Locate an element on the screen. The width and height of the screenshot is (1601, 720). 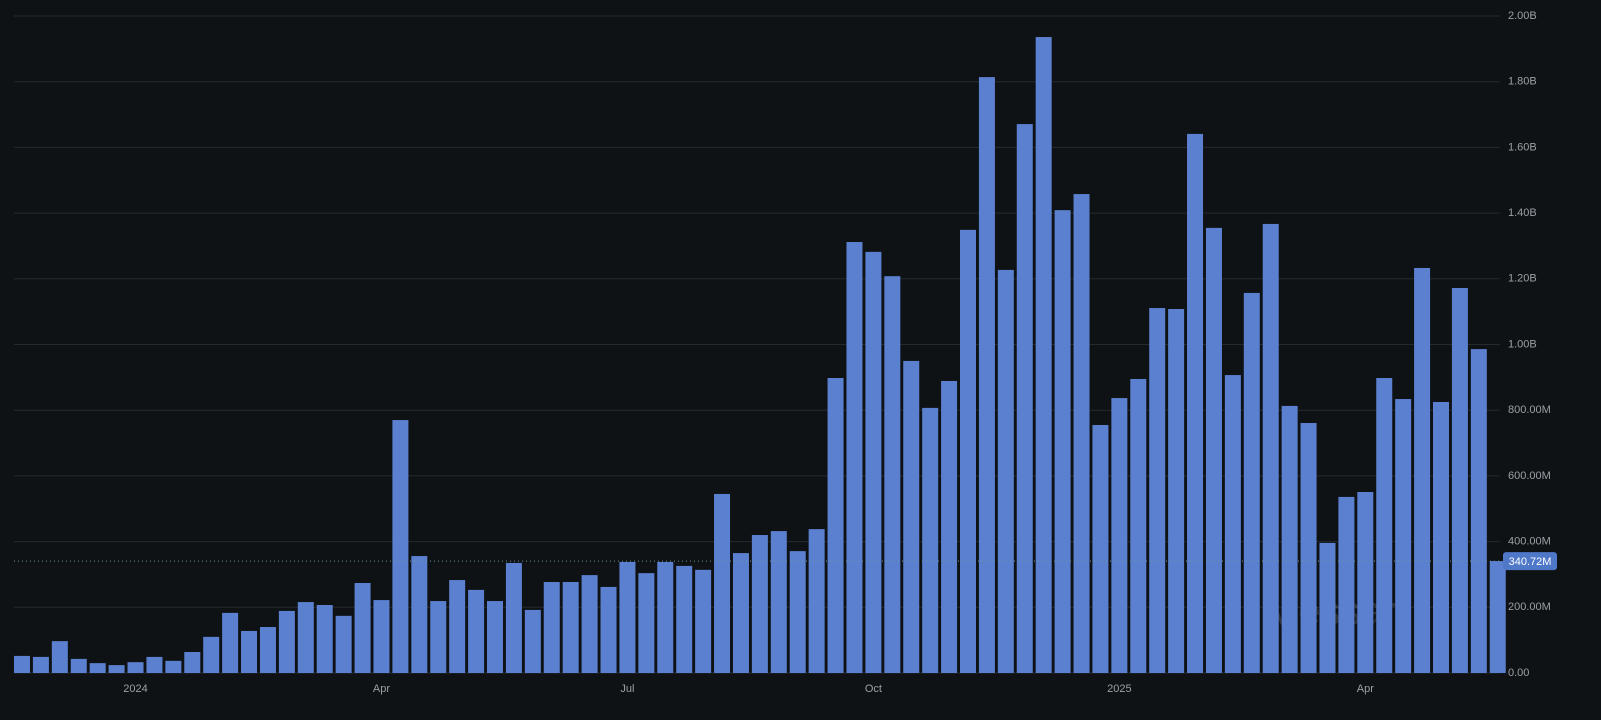
y-tick-label: 2.00B is located at coordinates (1522, 16).